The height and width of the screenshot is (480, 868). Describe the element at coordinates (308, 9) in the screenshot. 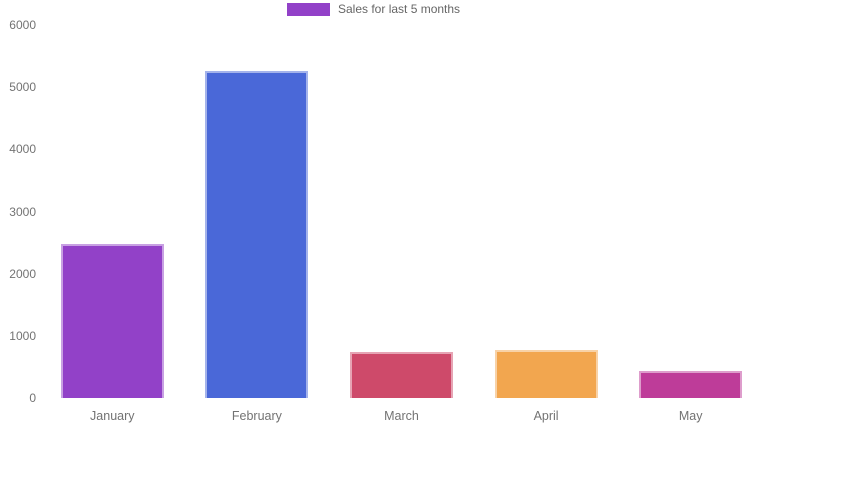

I see `legend-color-swatch` at that location.